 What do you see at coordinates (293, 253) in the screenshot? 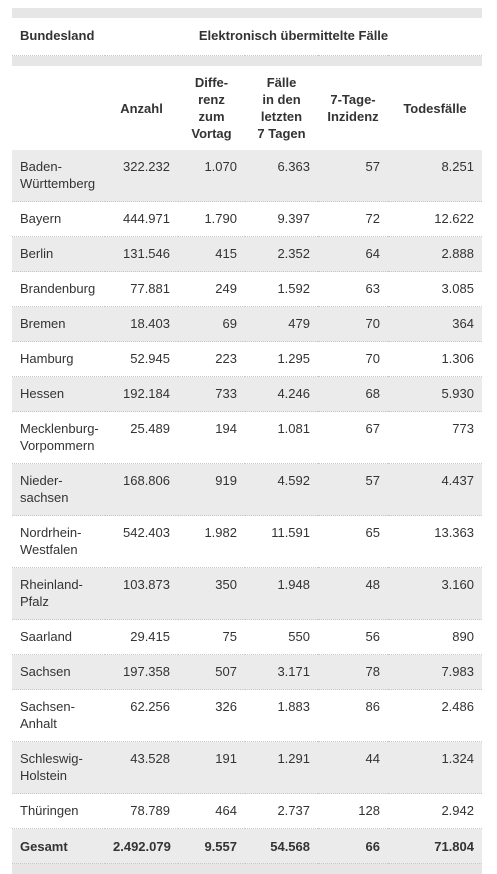
I see `table-cell: 2.352` at bounding box center [293, 253].